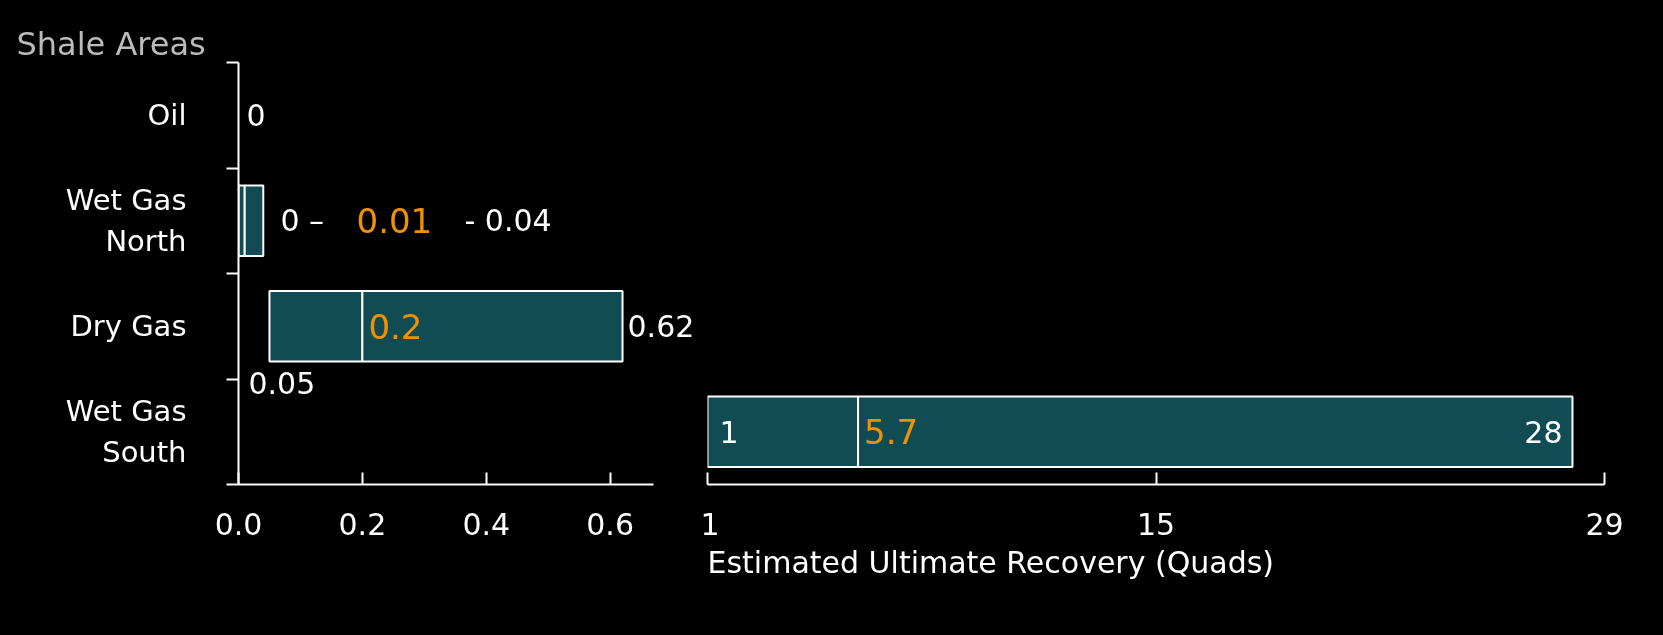 The height and width of the screenshot is (635, 1663). I want to click on y-tick-label: Oil, so click(167, 115).